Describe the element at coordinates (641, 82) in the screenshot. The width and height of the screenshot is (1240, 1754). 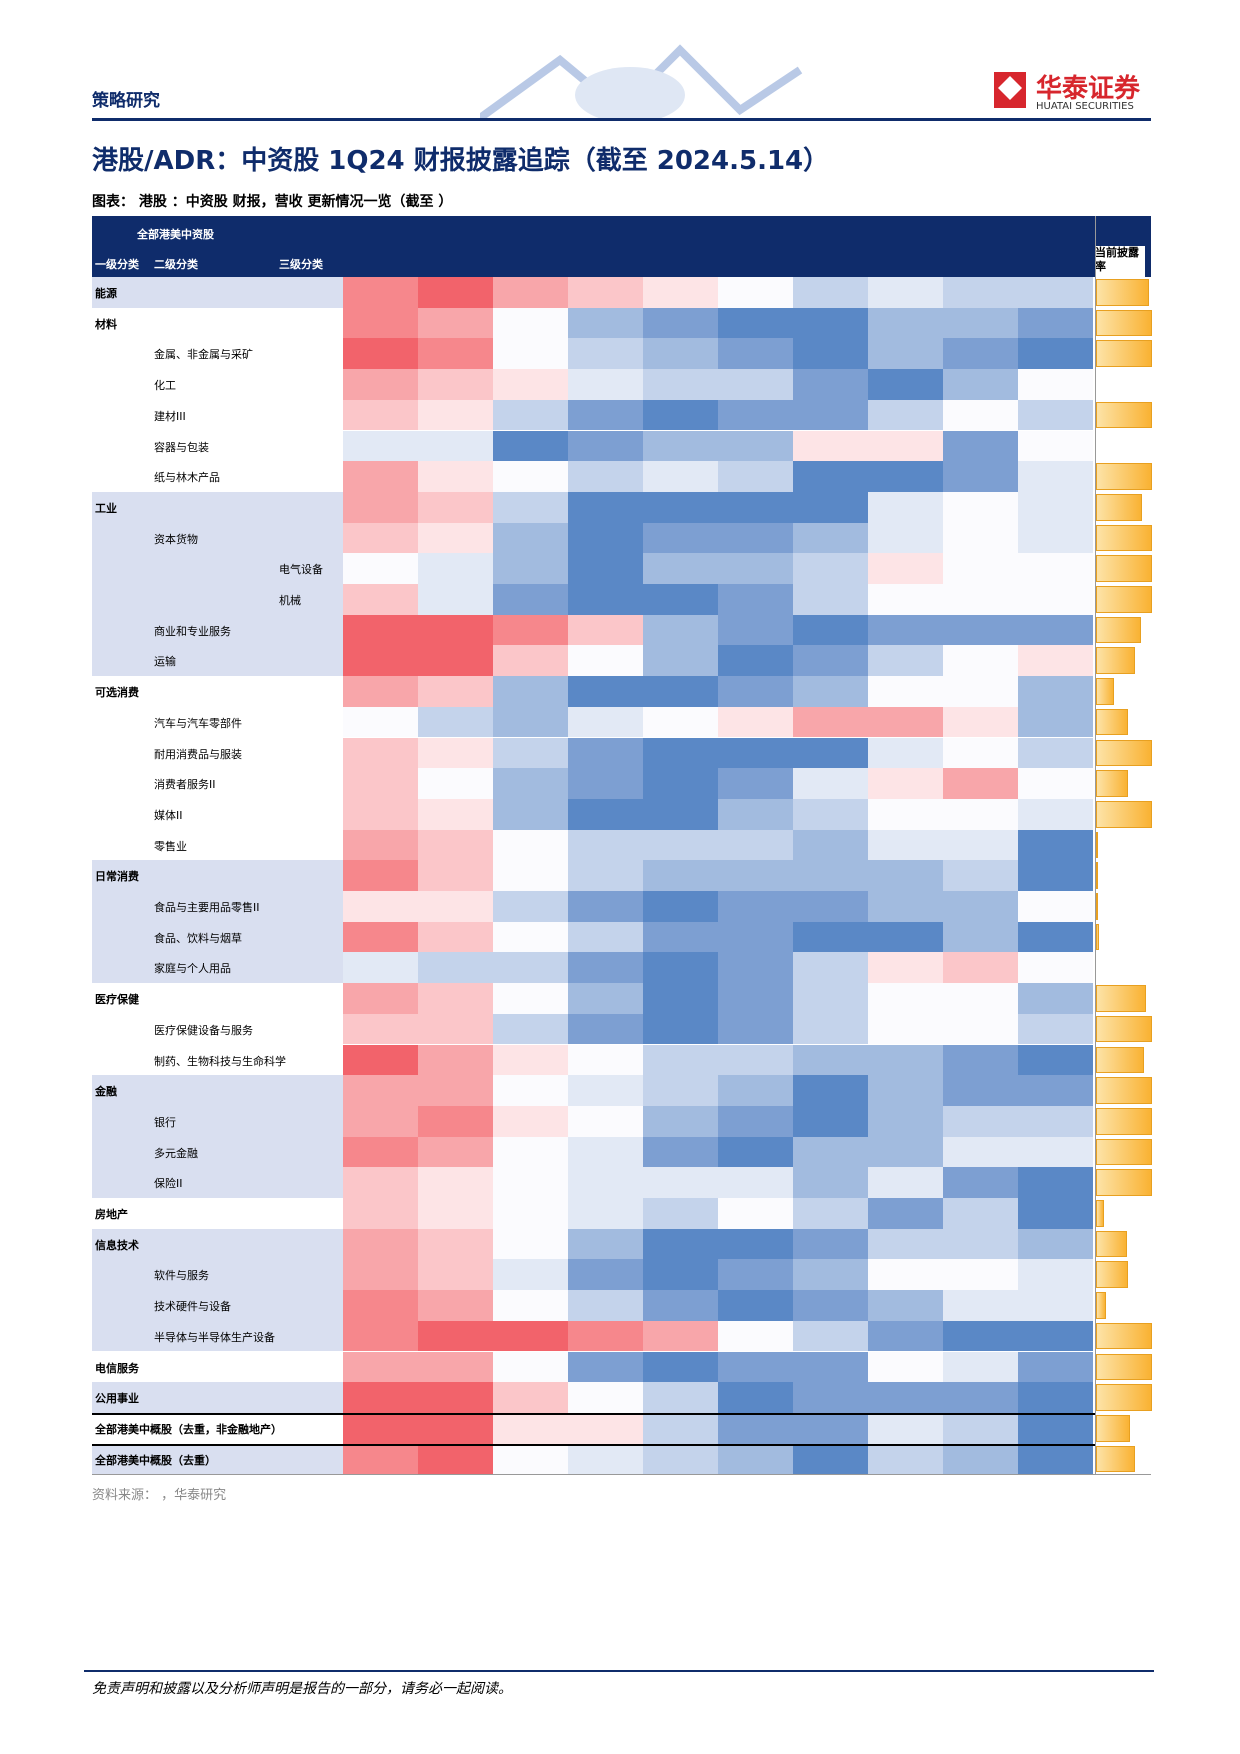
I see `banner-art` at that location.